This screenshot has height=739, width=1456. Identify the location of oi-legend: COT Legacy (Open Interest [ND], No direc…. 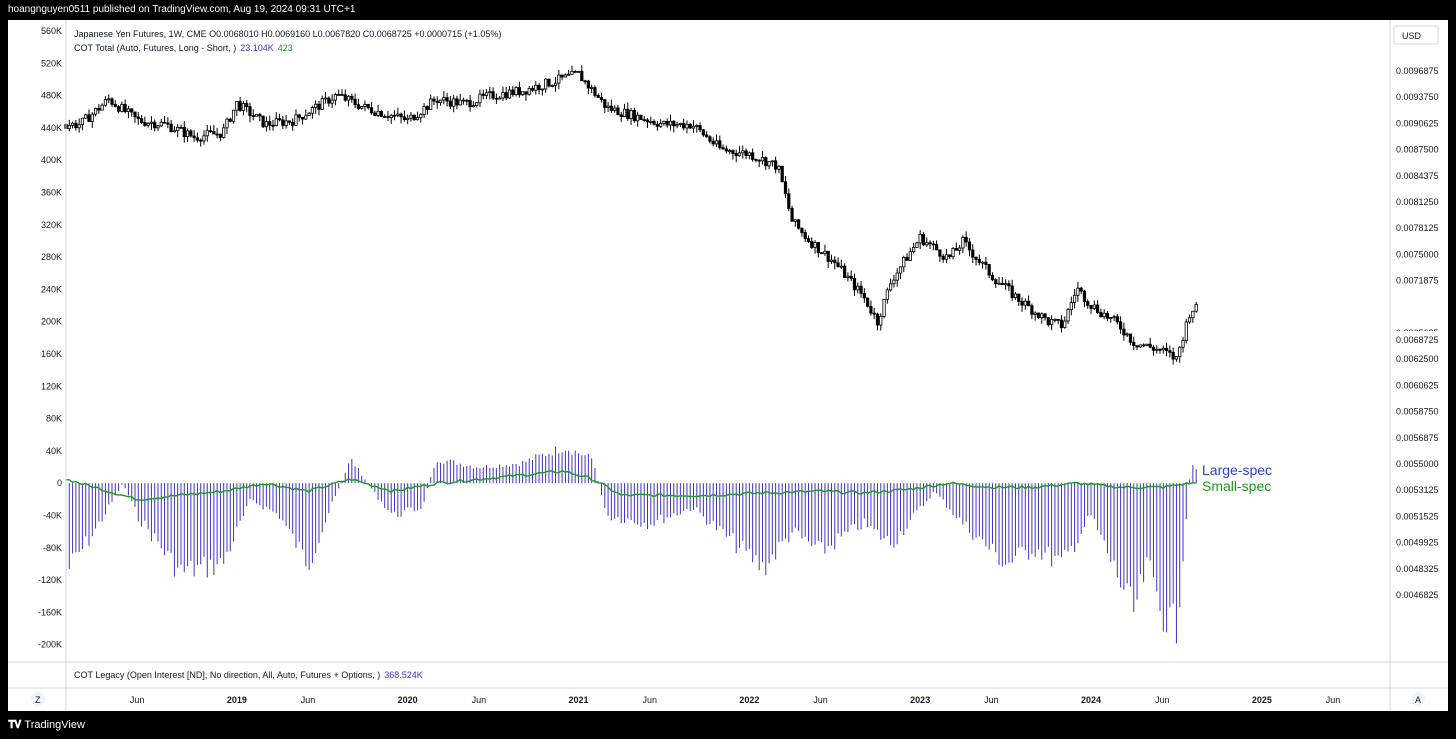
(248, 675).